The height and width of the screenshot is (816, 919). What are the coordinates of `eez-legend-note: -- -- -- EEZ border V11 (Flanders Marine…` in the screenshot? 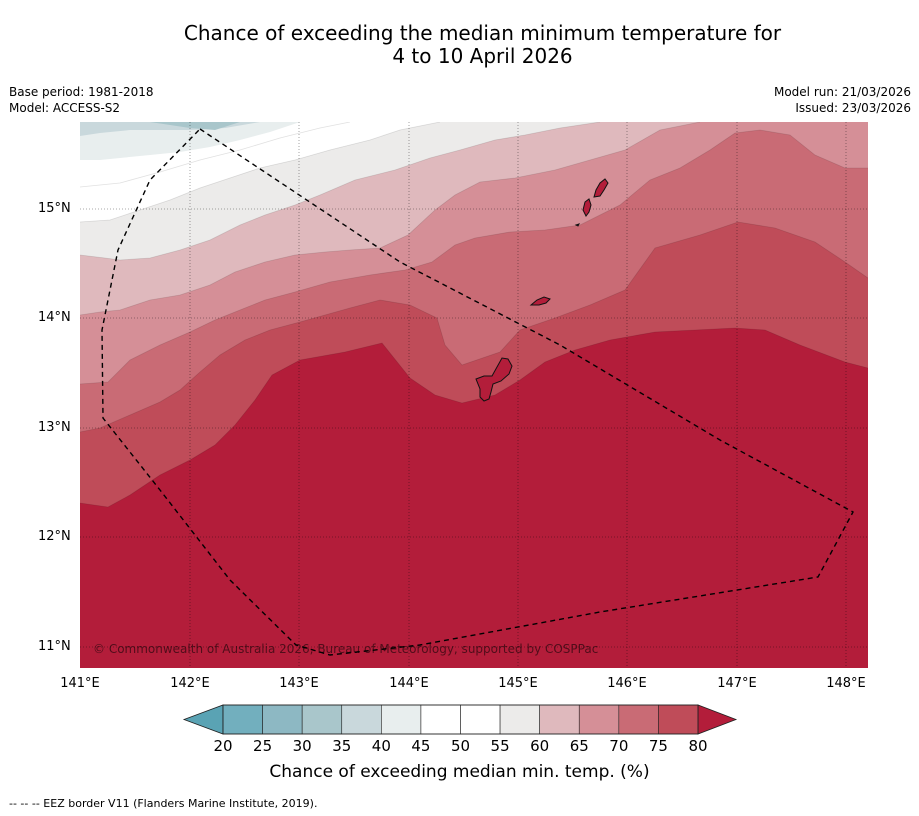 It's located at (163, 803).